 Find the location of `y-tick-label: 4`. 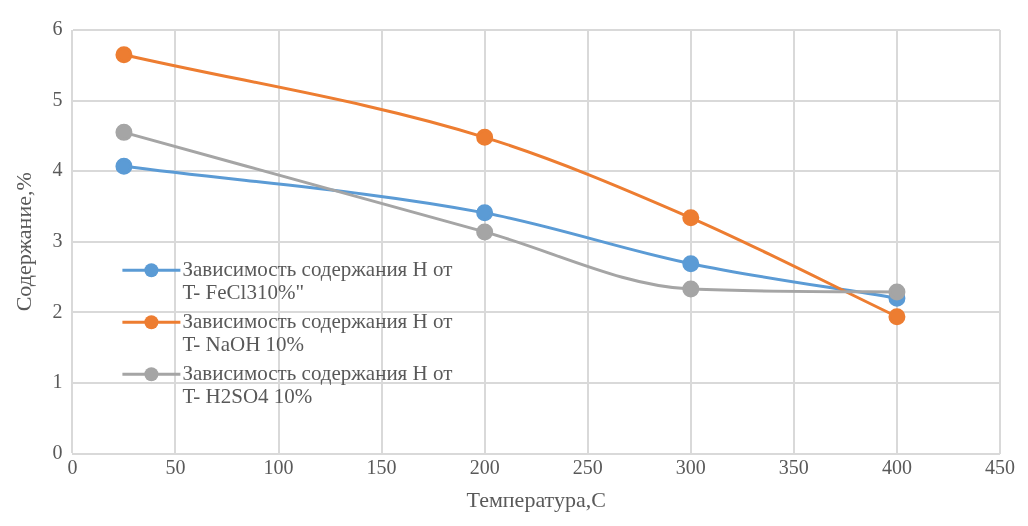

y-tick-label: 4 is located at coordinates (57, 169).